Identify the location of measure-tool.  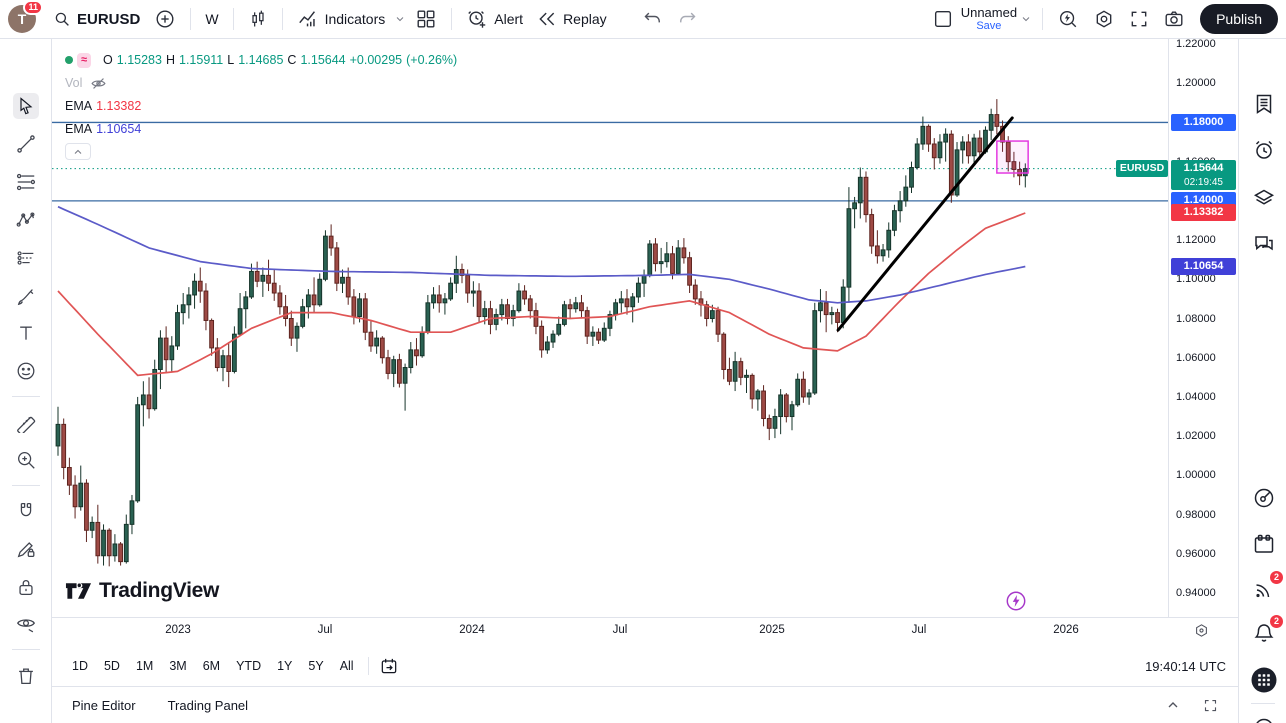
(26, 422).